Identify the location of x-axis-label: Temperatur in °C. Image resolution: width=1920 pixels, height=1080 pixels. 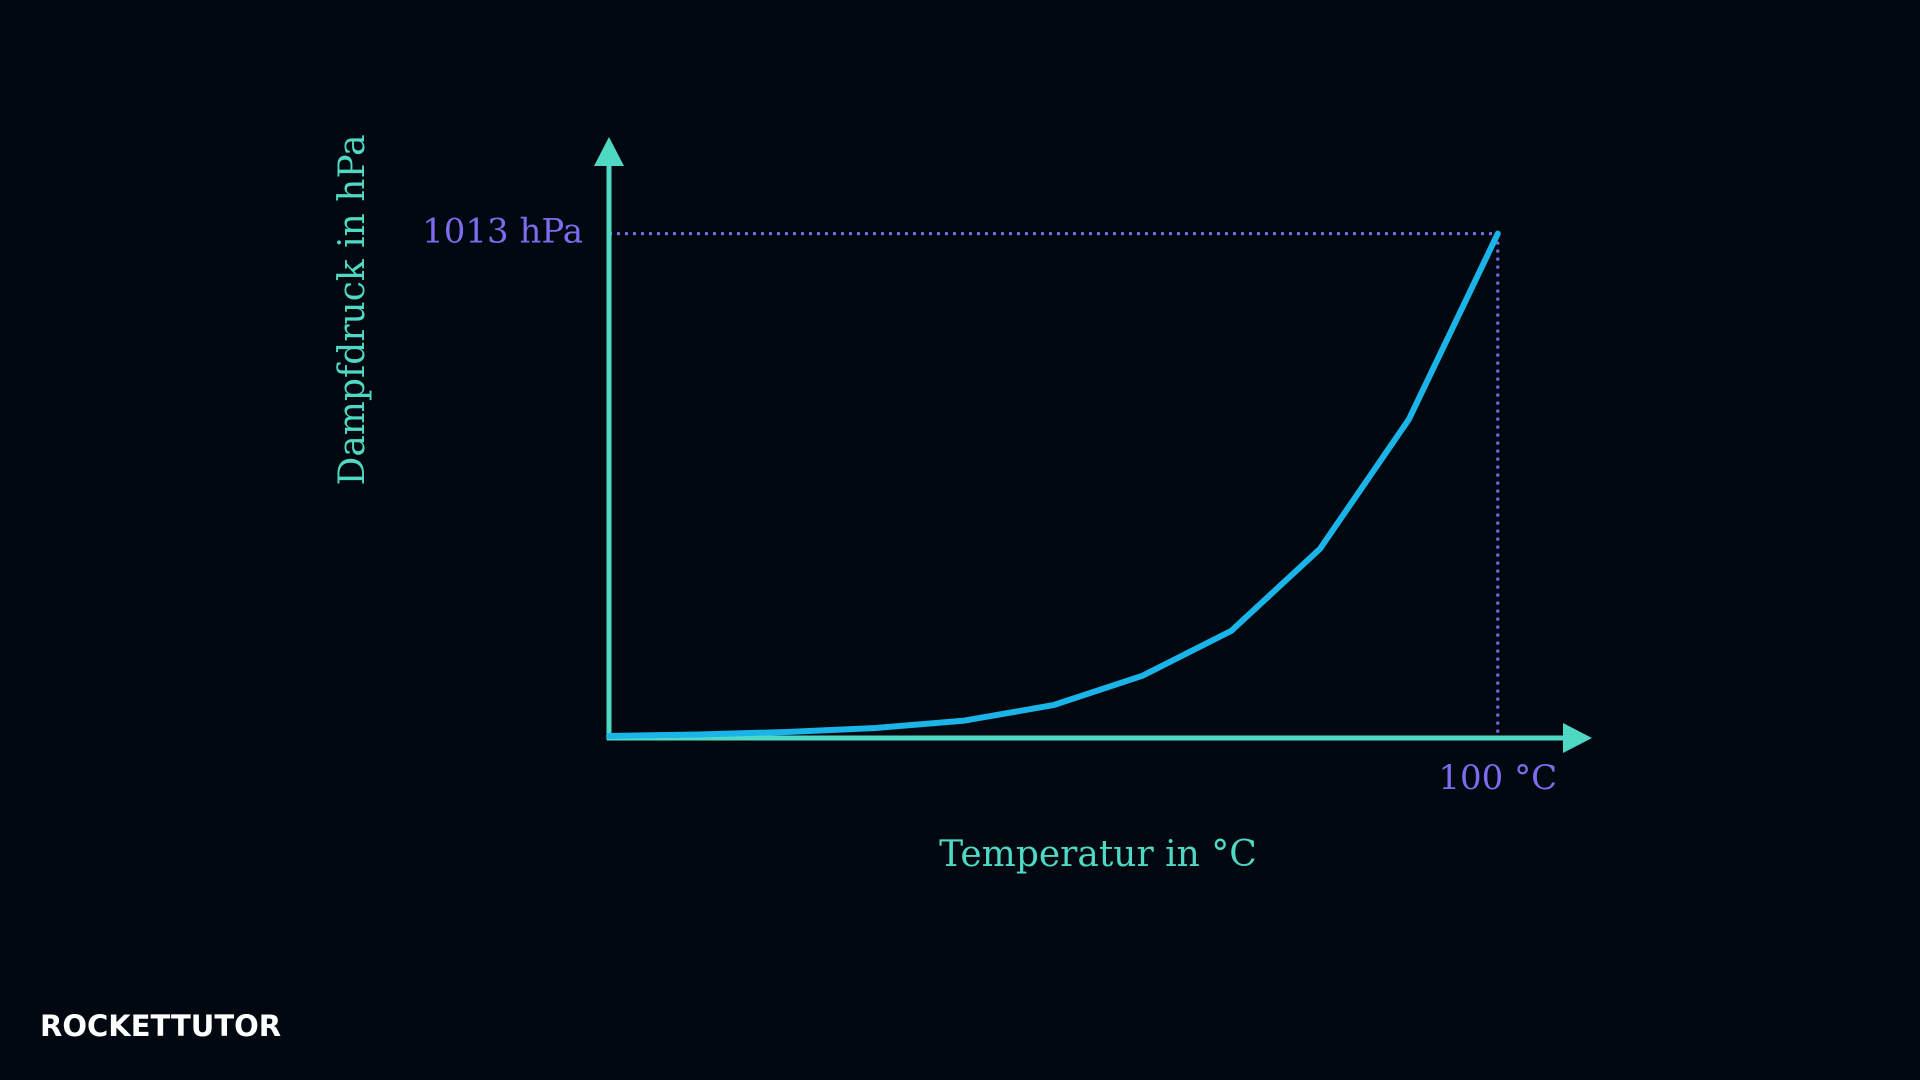
(1098, 854).